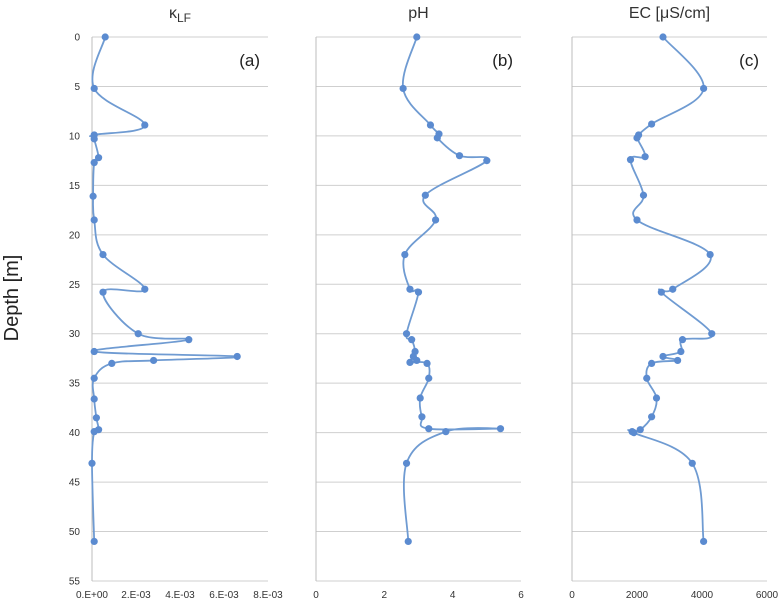 The height and width of the screenshot is (606, 783). Describe the element at coordinates (385, 595) in the screenshot. I see `x-tick-label: 2` at that location.